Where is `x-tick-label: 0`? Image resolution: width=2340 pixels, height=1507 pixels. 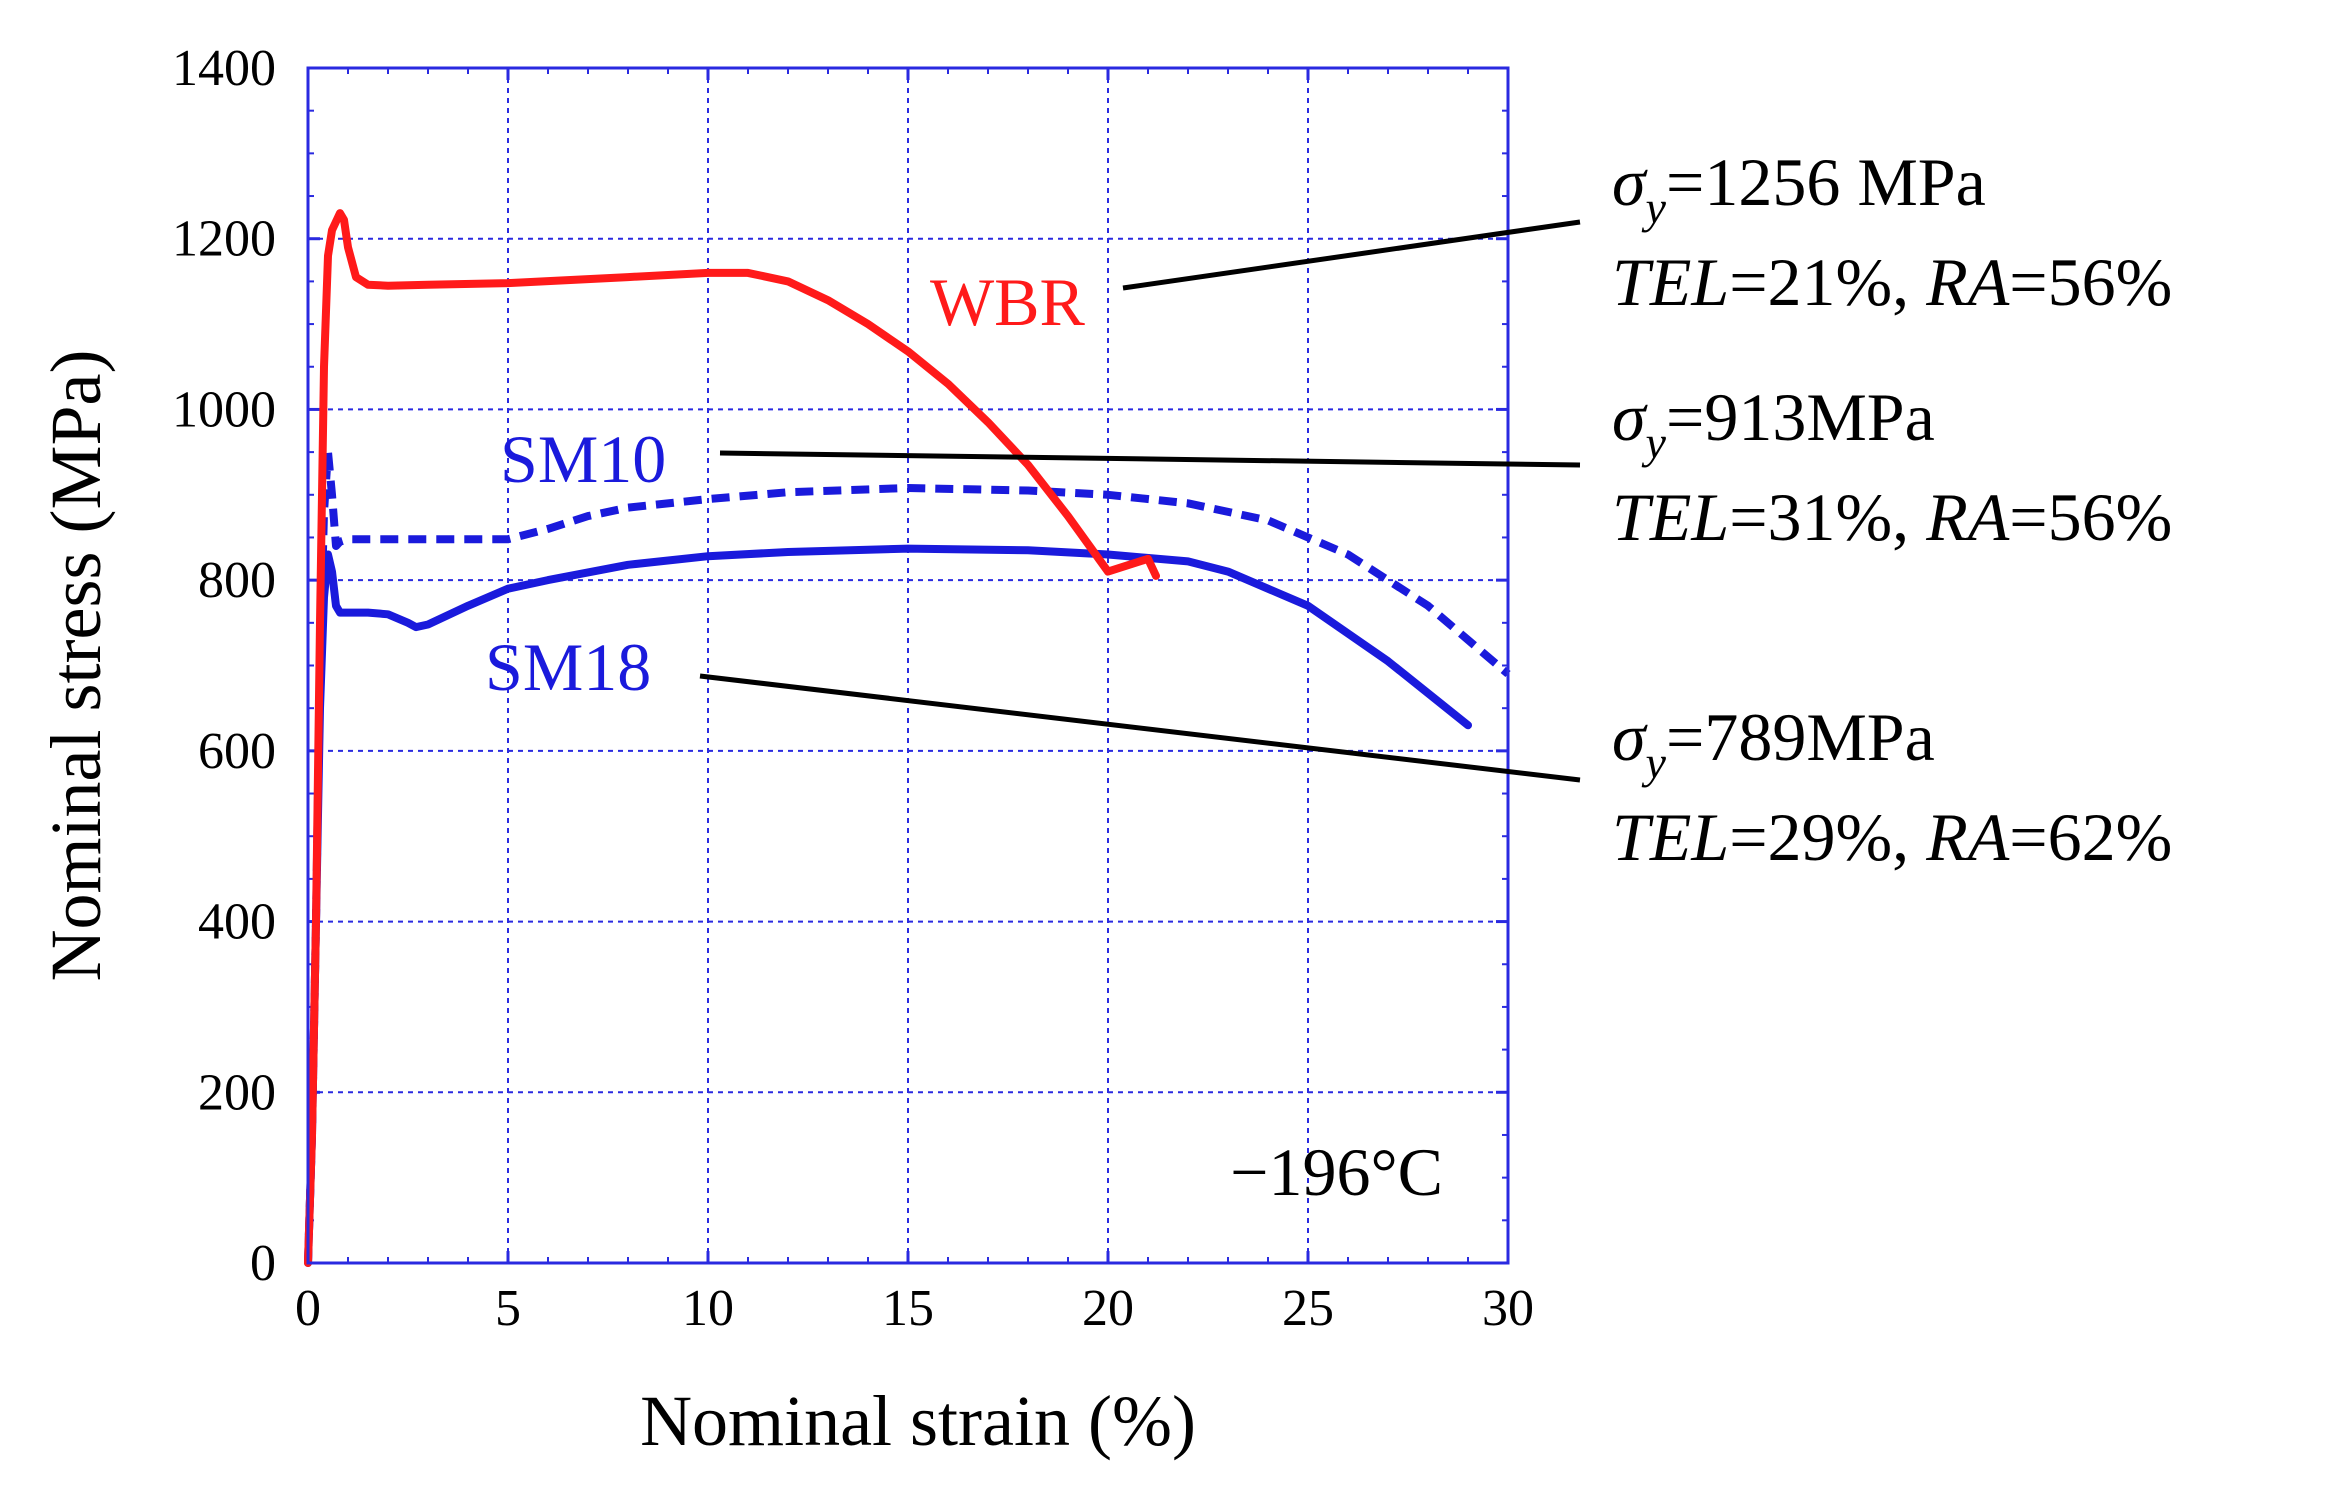 x-tick-label: 0 is located at coordinates (308, 1308).